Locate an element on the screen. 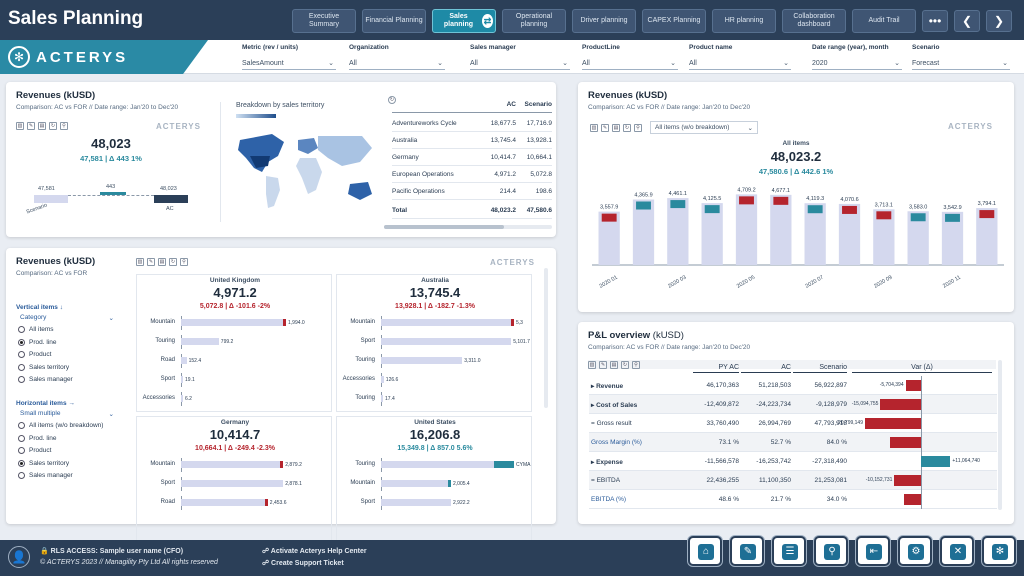  tools-button: ✕ is located at coordinates (957, 551).